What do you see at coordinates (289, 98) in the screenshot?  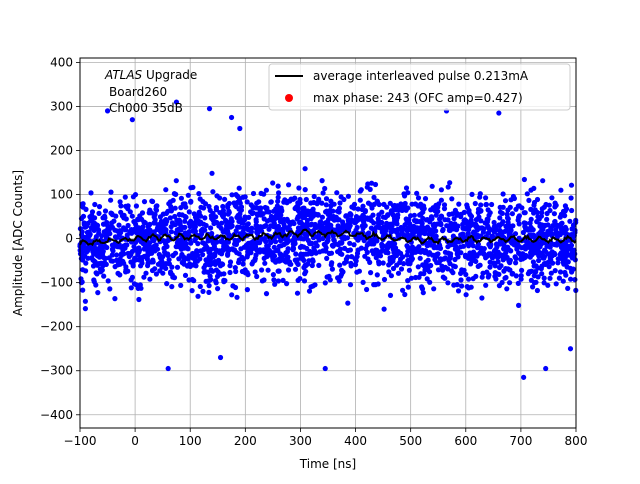 I see `legend-marker-swatch` at bounding box center [289, 98].